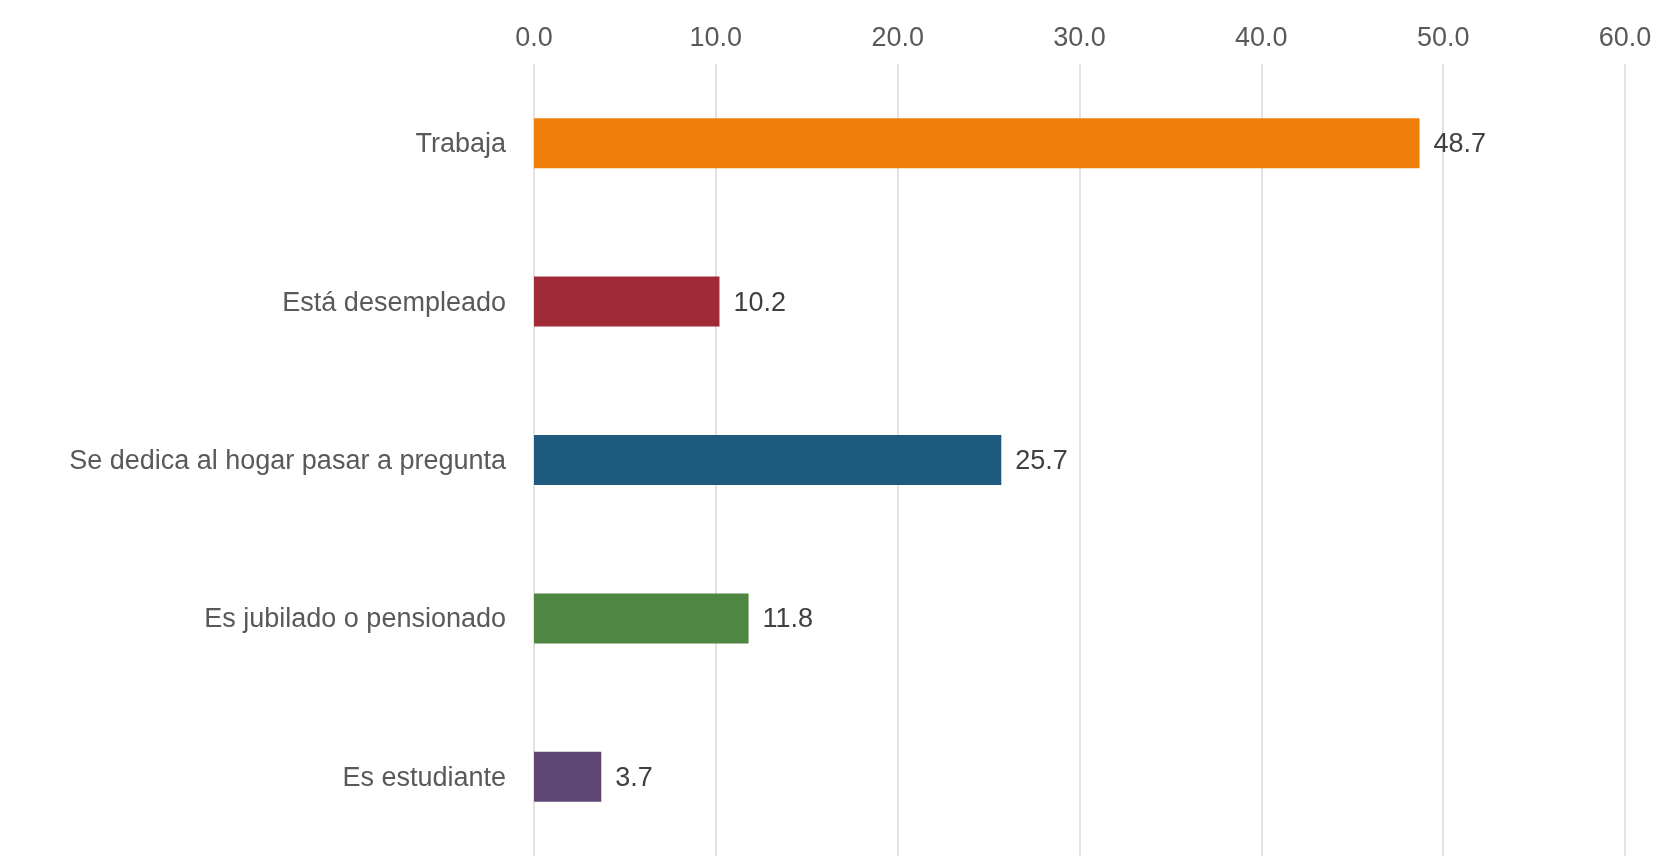  Describe the element at coordinates (1460, 143) in the screenshot. I see `data-label: 48.7` at that location.